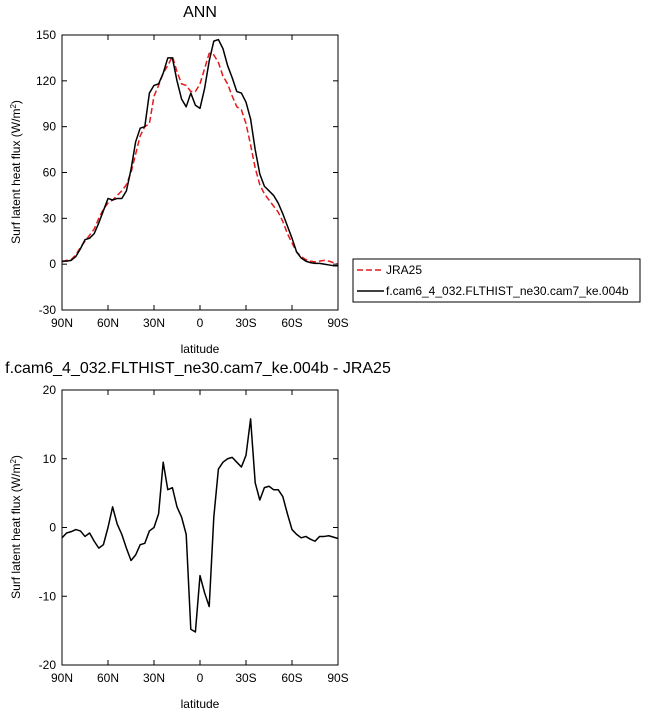 Image resolution: width=650 pixels, height=716 pixels. Describe the element at coordinates (48, 310) in the screenshot. I see `top-y-tick-label: -30` at that location.